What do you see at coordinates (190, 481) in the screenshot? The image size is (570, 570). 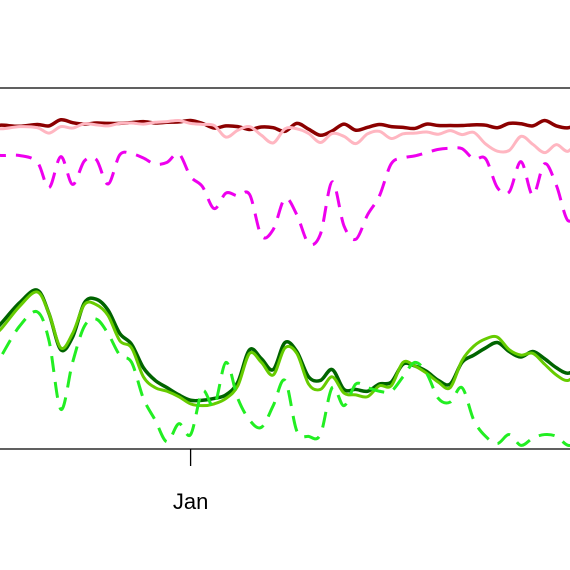 I see `x-axis: Jan` at bounding box center [190, 481].